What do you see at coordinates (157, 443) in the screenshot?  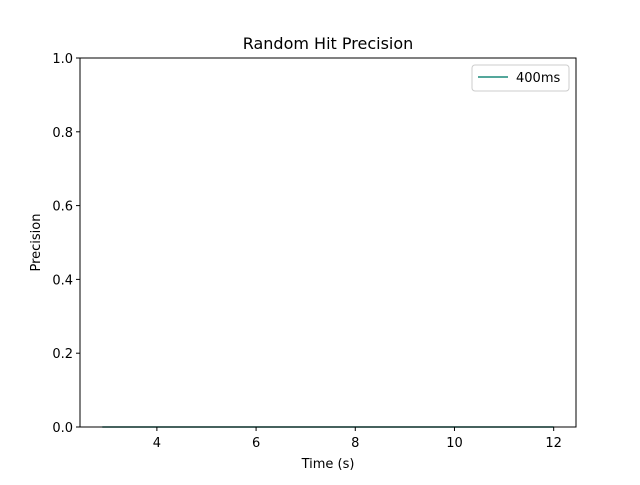 I see `x-tick-label: 4` at bounding box center [157, 443].